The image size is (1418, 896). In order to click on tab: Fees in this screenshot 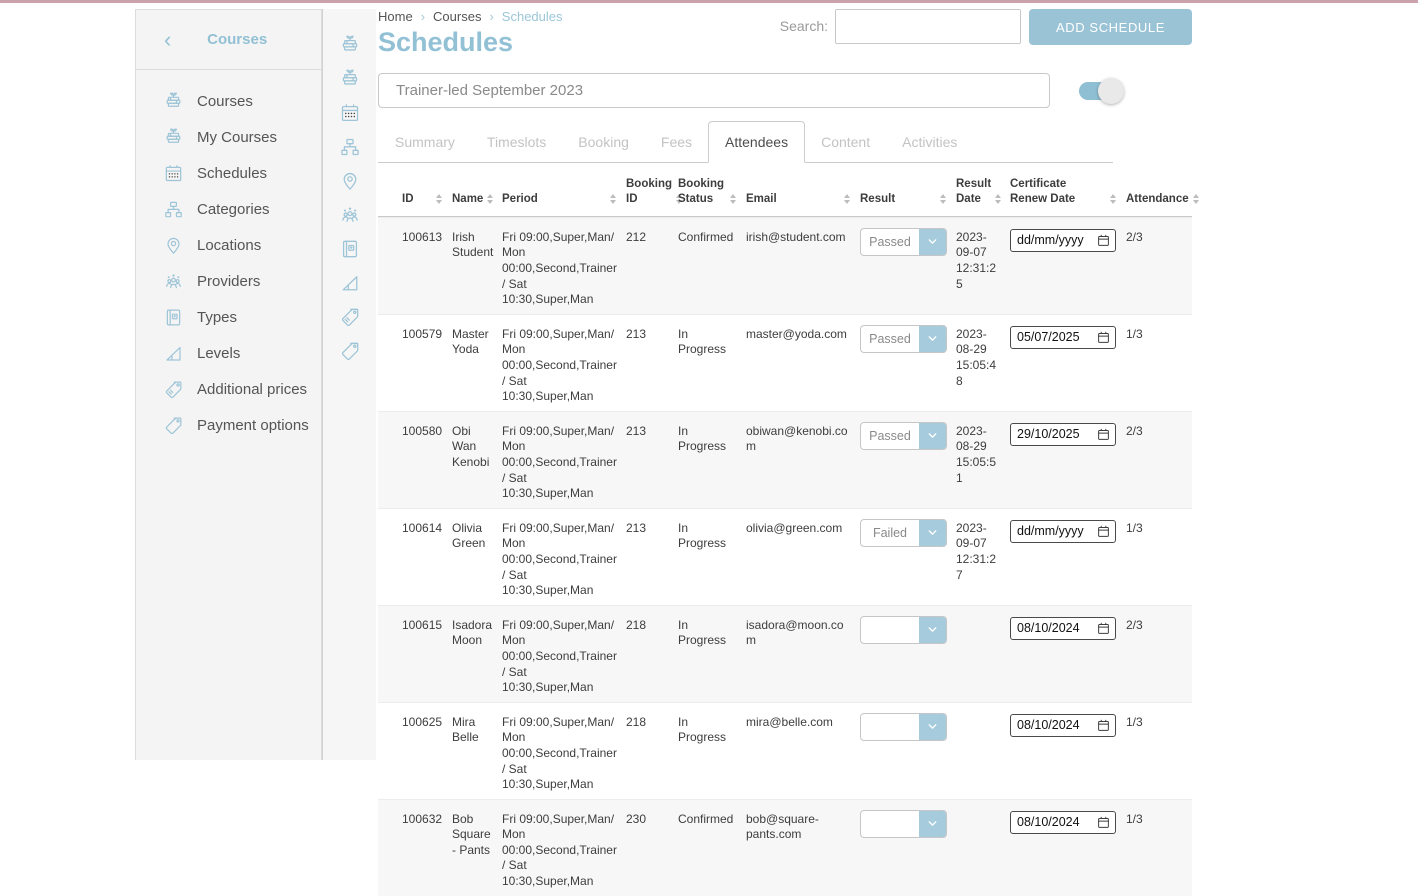, I will do `click(676, 142)`.